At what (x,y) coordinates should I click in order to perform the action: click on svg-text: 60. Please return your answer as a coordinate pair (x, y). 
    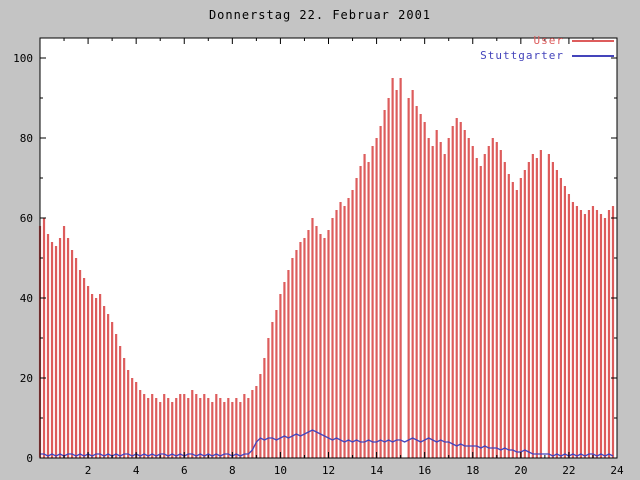
    Looking at the image, I should click on (26, 218).